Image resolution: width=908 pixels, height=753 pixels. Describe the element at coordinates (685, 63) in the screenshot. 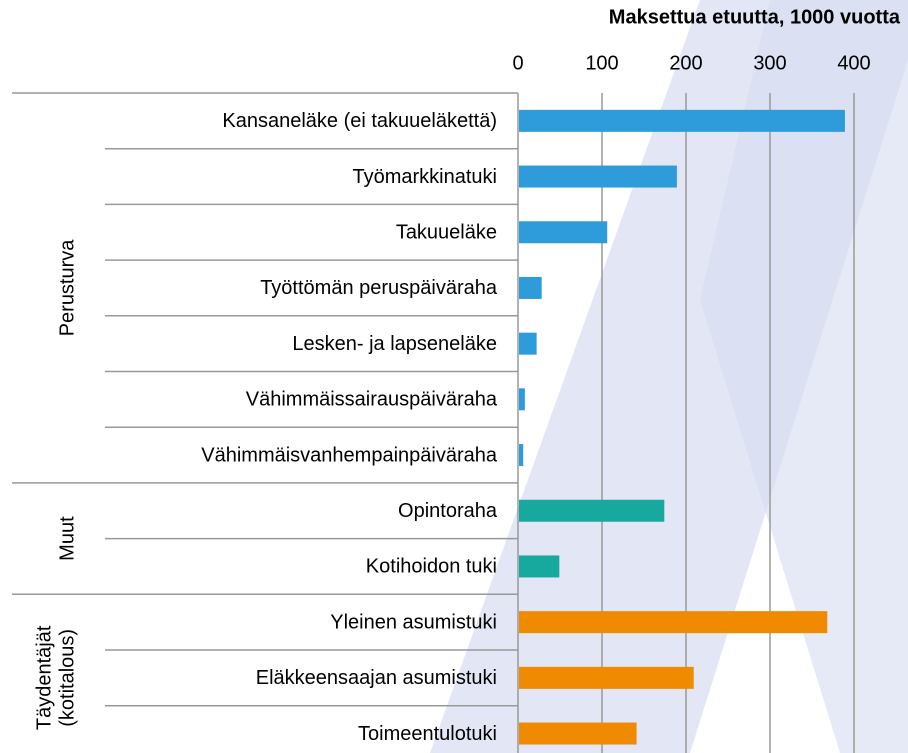

I see `x-tick-label: 200` at that location.